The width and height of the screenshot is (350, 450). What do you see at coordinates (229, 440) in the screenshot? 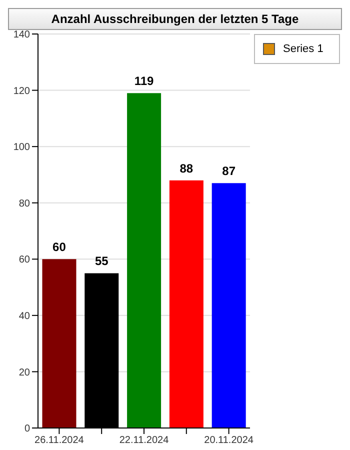
I see `x-tick-label: 20.11.2024` at bounding box center [229, 440].